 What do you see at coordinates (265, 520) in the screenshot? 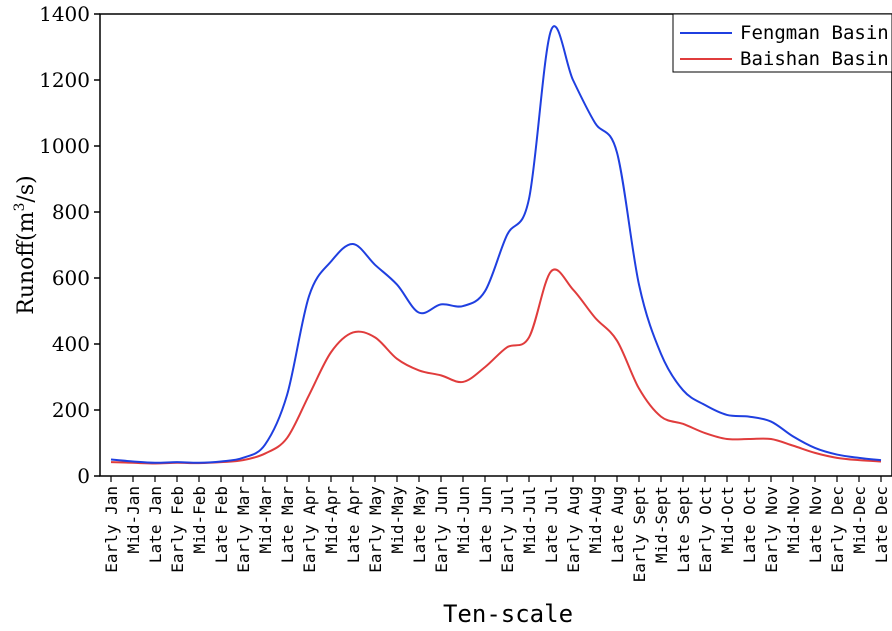
I see `x-tick-label: Mid-Mar` at bounding box center [265, 520].